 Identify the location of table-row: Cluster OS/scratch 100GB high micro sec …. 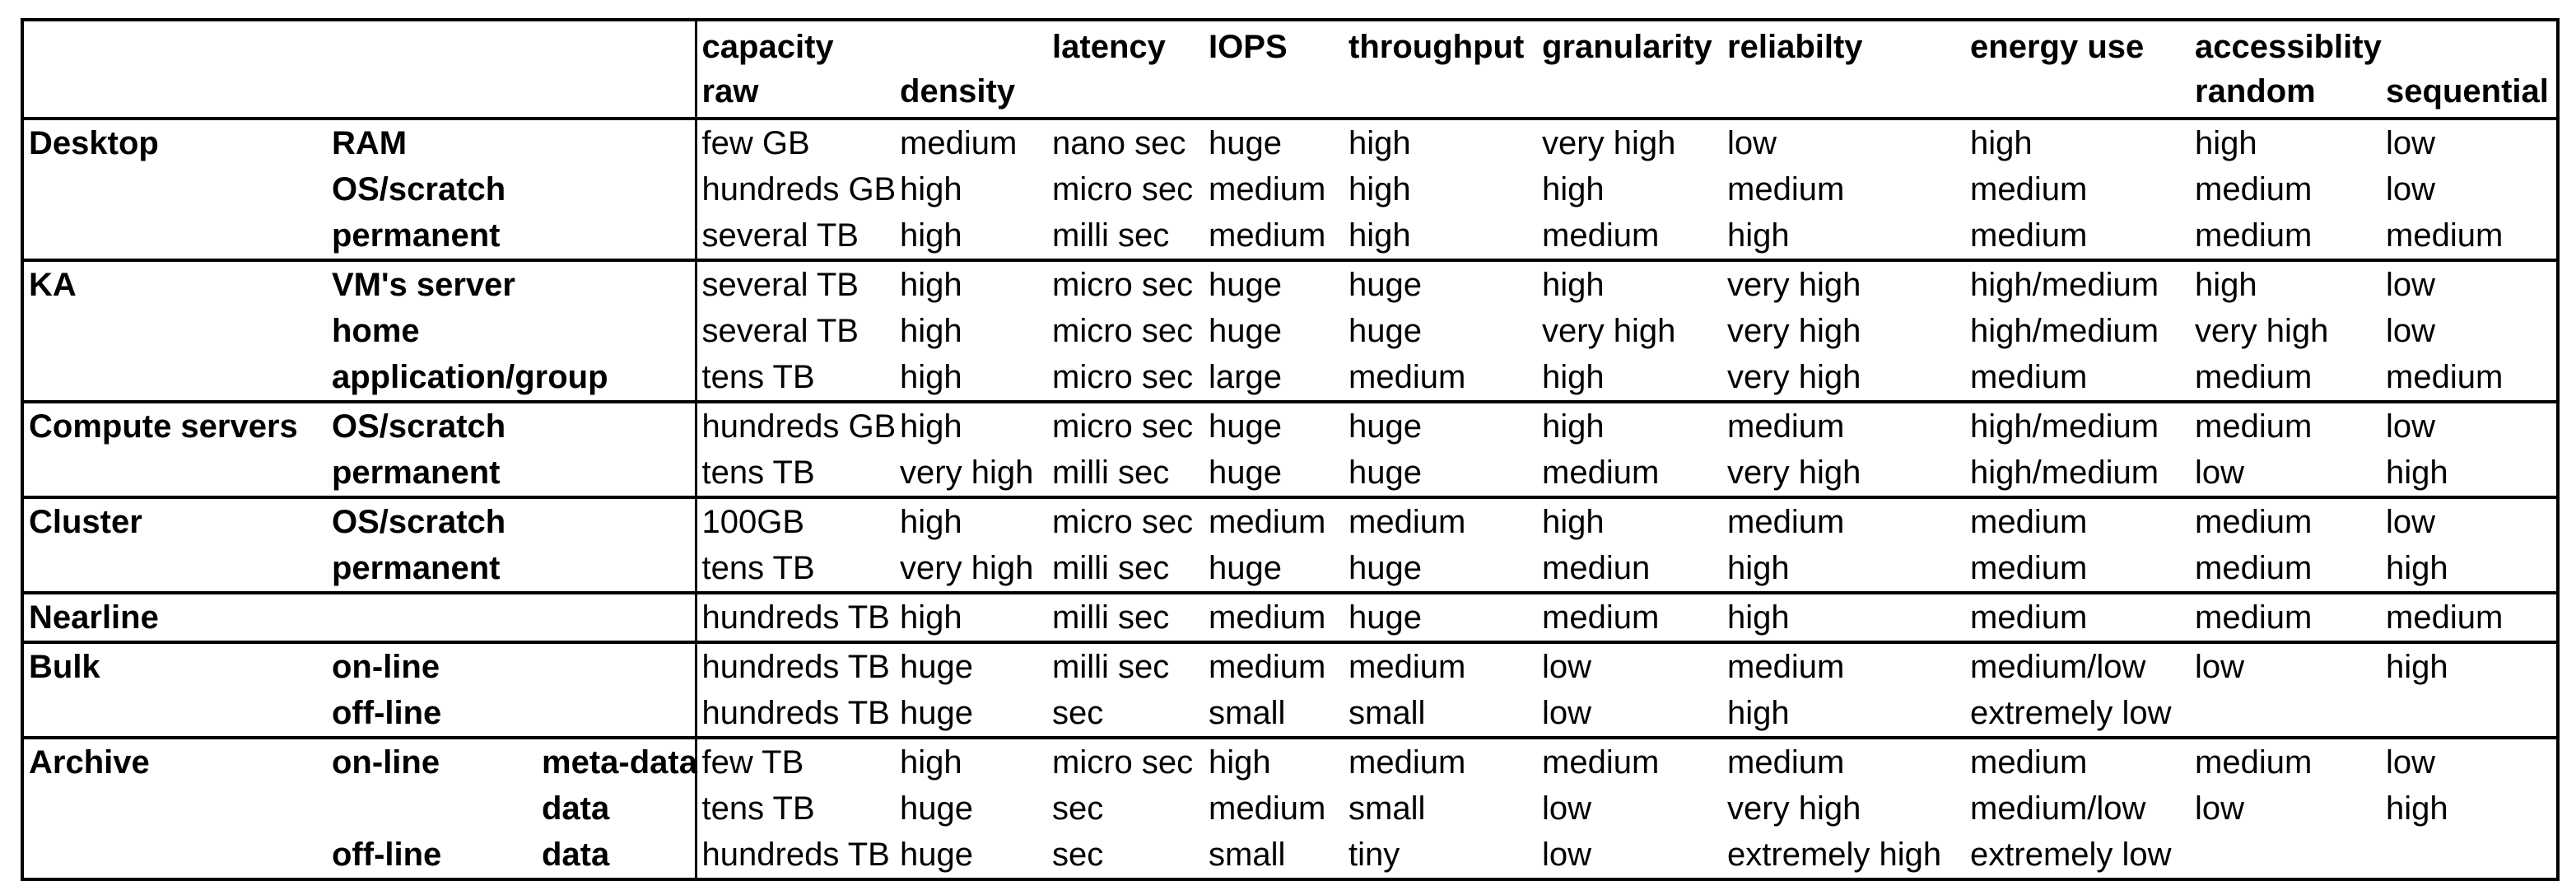
(1290, 520).